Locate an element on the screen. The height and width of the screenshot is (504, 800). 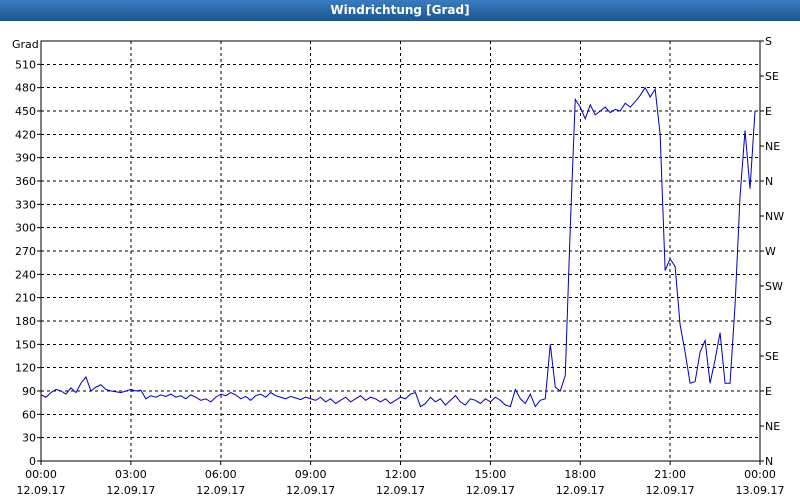
y-tick-label: 390 is located at coordinates (25, 158).